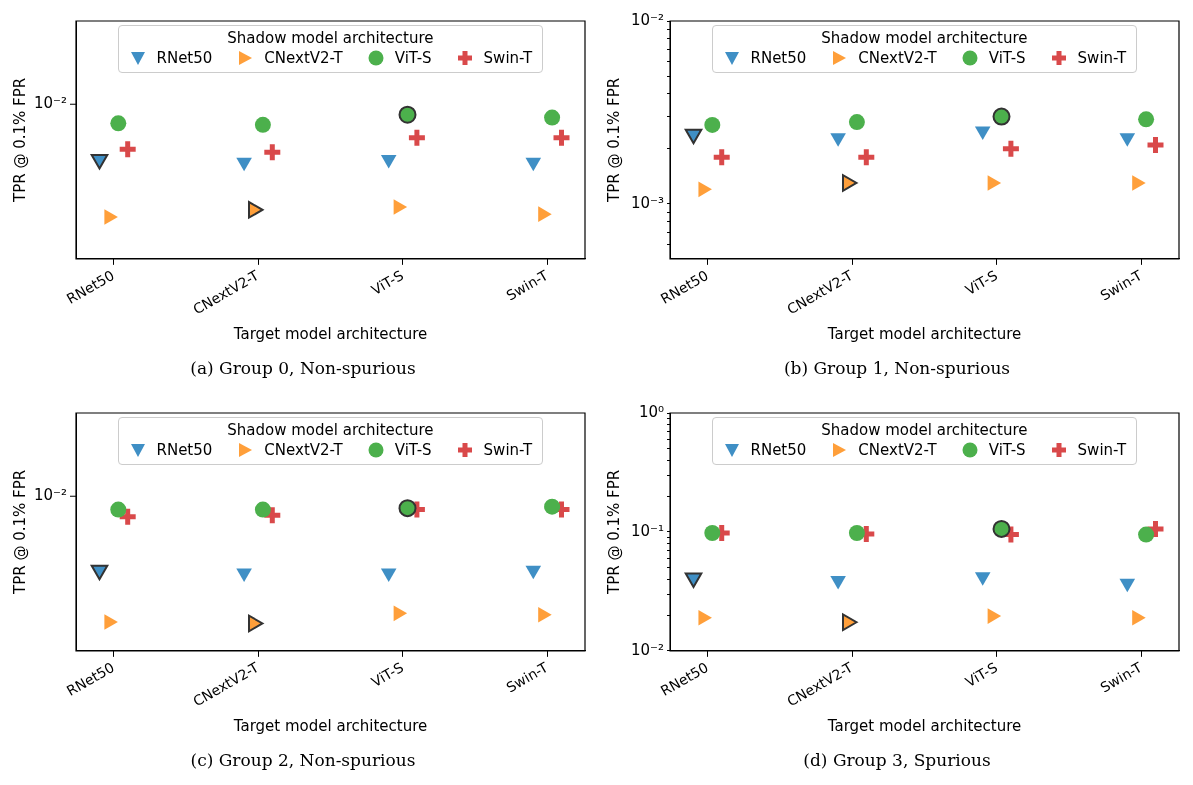 The image size is (1193, 785). I want to click on y-tick-label: 10⁻¹, so click(647, 530).